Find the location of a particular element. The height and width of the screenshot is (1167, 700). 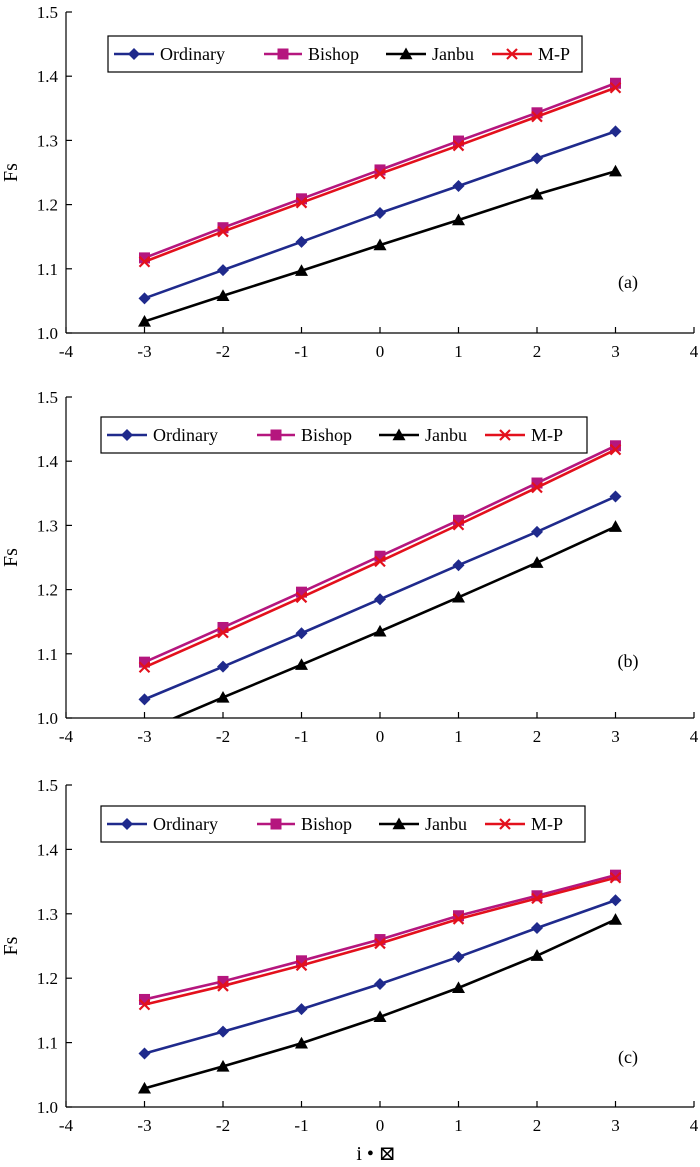

legend-label-janbu: Janbu is located at coordinates (446, 435).